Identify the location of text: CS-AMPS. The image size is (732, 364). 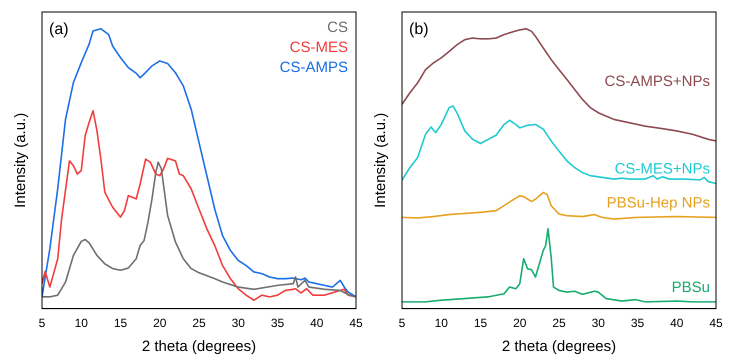
(314, 67).